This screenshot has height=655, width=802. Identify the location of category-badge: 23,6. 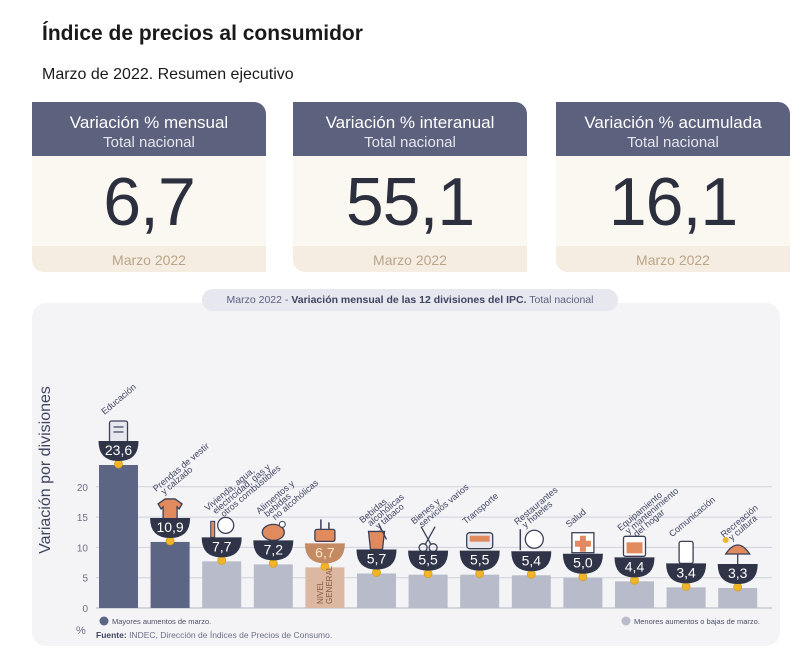
(118, 440).